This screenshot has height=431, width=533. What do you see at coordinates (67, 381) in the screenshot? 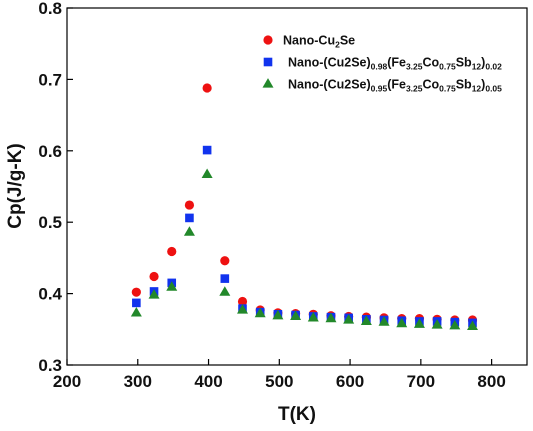
I see `x-tick-label: 200` at bounding box center [67, 381].